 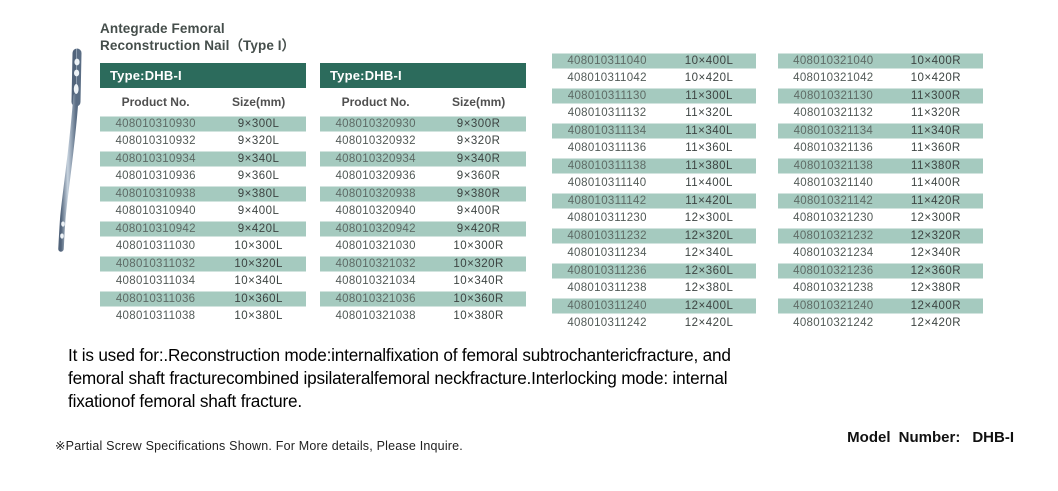 I want to click on size-value: 11×420L, so click(x=709, y=200).